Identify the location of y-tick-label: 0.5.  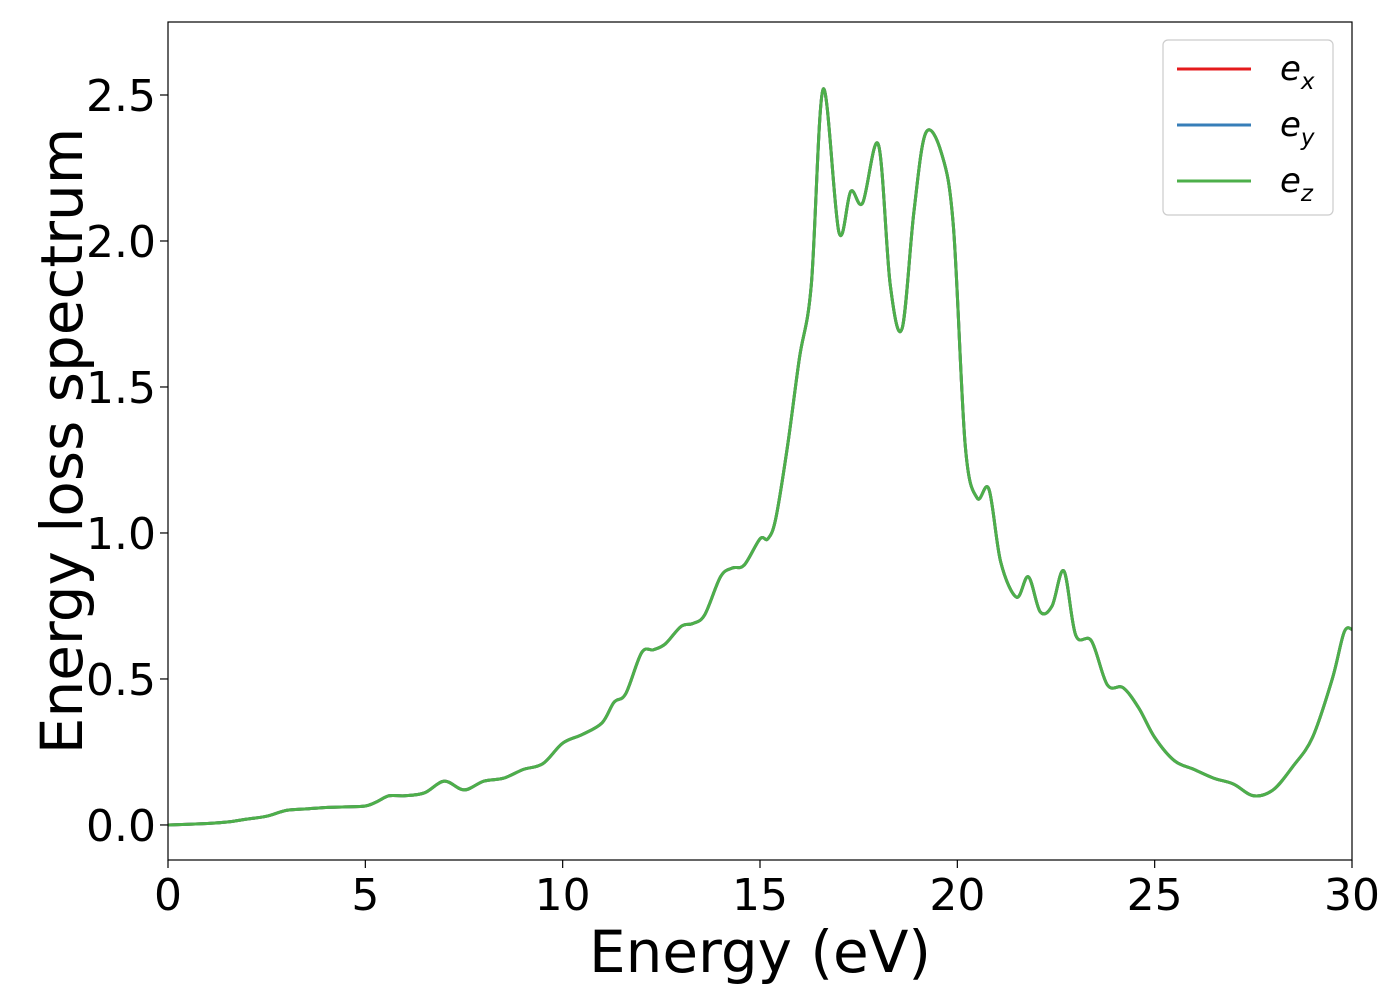
(121, 680).